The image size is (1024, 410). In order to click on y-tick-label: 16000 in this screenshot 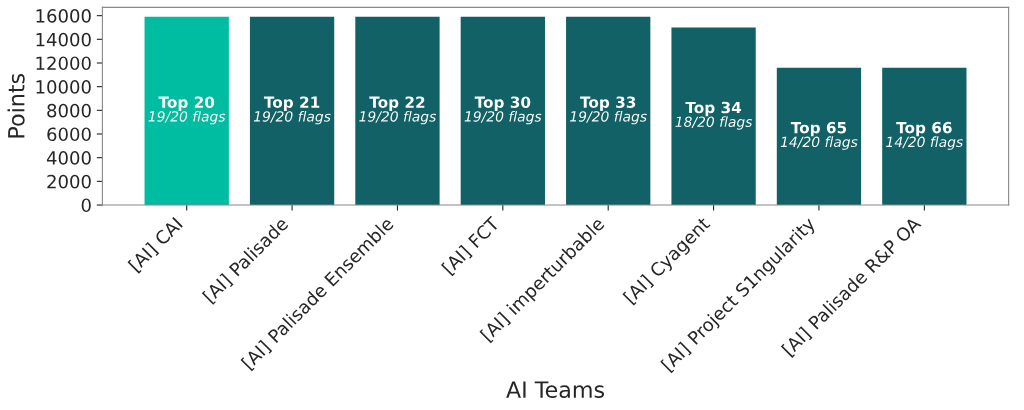, I will do `click(63, 16)`.